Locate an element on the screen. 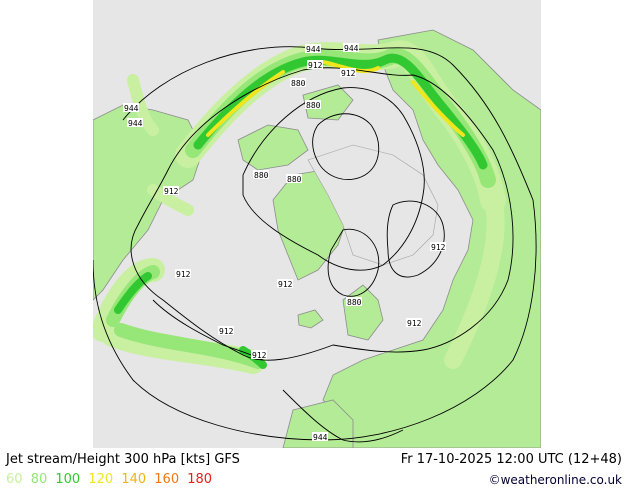 This screenshot has width=634, height=490. legend-180: 180 is located at coordinates (200, 479).